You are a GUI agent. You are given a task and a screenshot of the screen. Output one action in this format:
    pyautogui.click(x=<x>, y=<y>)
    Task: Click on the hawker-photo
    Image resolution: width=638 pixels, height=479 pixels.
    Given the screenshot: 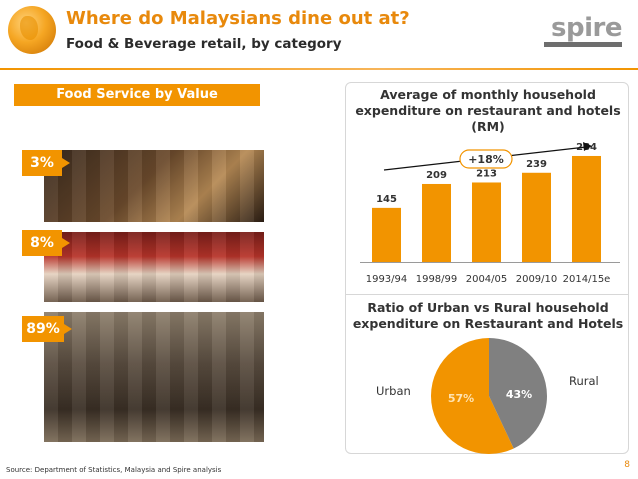 What is the action you would take?
    pyautogui.click(x=154, y=377)
    